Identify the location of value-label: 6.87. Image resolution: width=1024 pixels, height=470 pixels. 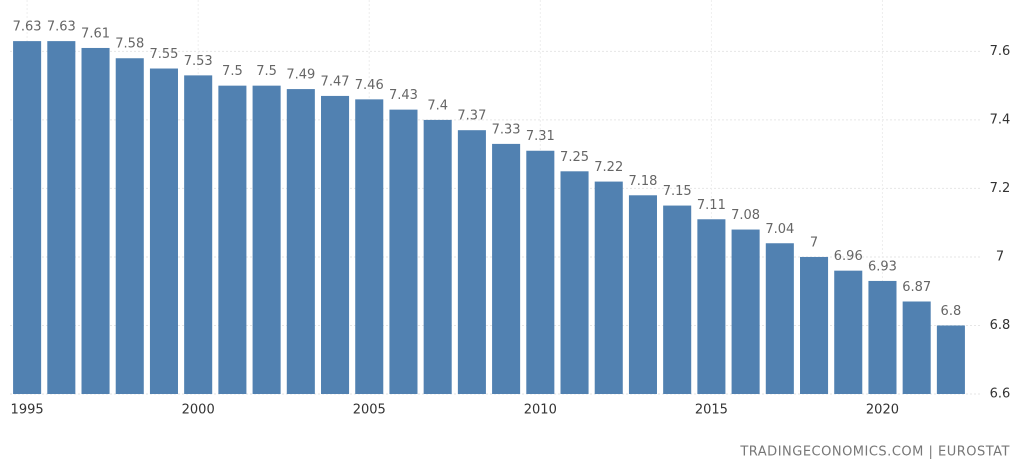
(916, 287).